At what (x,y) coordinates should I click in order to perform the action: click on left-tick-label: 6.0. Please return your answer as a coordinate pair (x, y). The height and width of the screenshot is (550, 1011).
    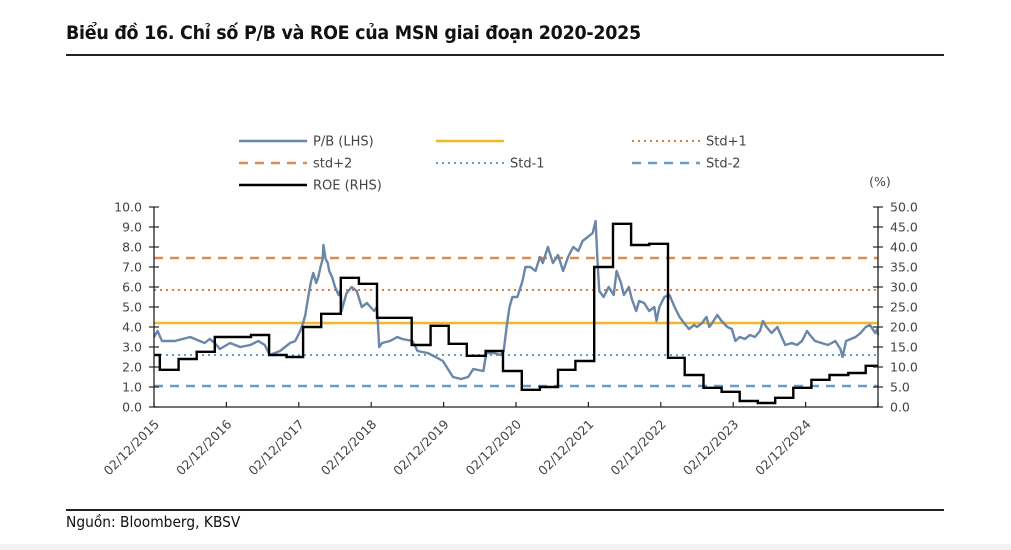
    Looking at the image, I should click on (132, 287).